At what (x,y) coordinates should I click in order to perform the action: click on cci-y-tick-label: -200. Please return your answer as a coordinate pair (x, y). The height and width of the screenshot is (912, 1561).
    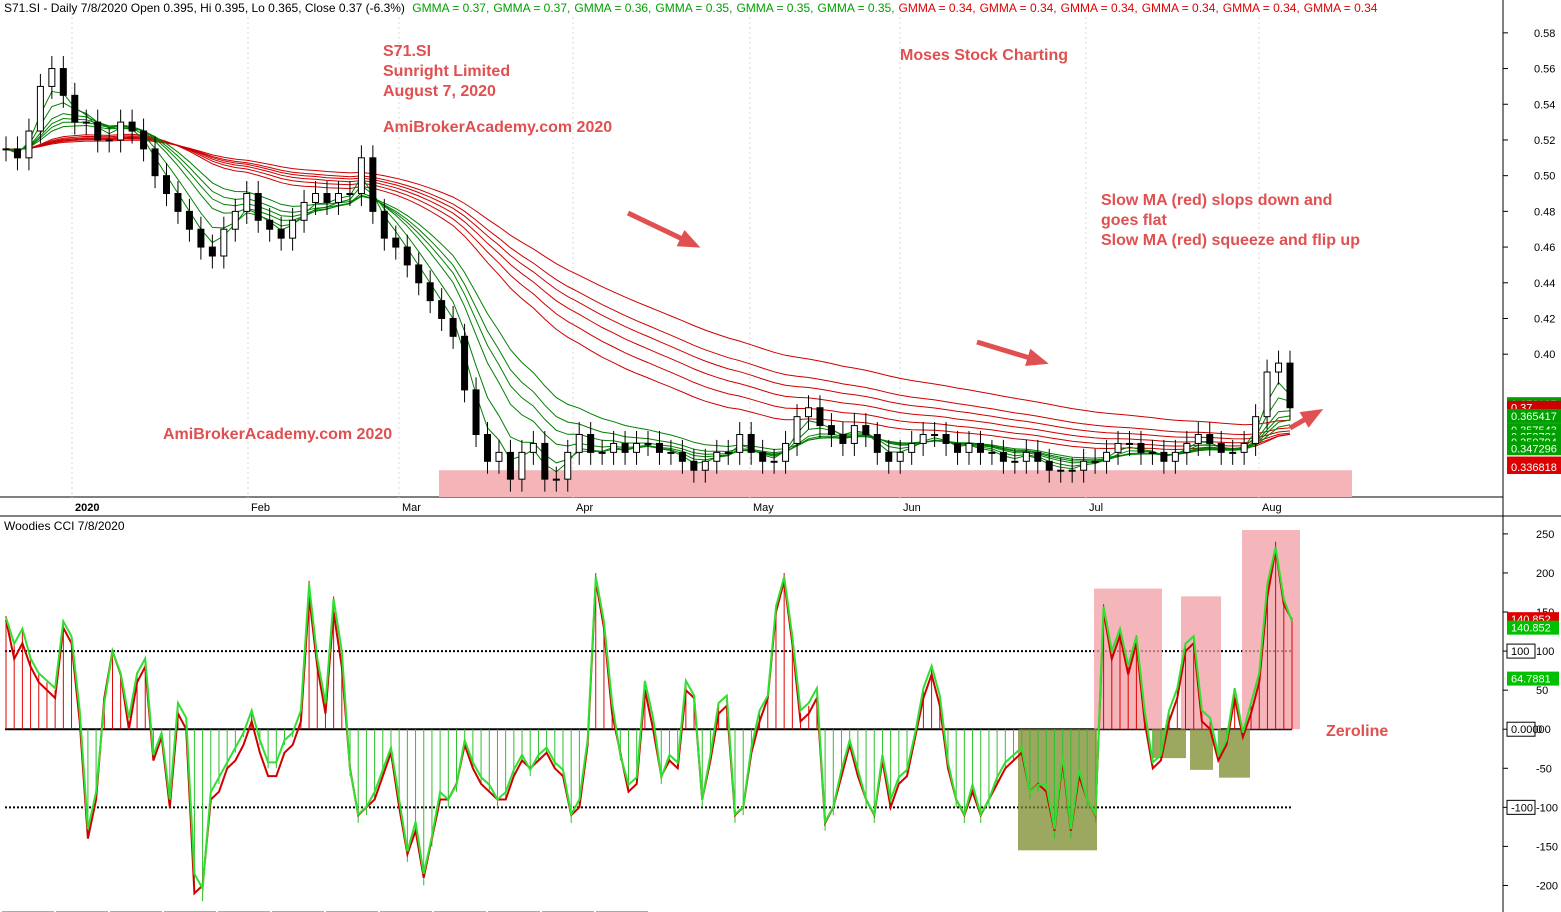
    Looking at the image, I should click on (1547, 886).